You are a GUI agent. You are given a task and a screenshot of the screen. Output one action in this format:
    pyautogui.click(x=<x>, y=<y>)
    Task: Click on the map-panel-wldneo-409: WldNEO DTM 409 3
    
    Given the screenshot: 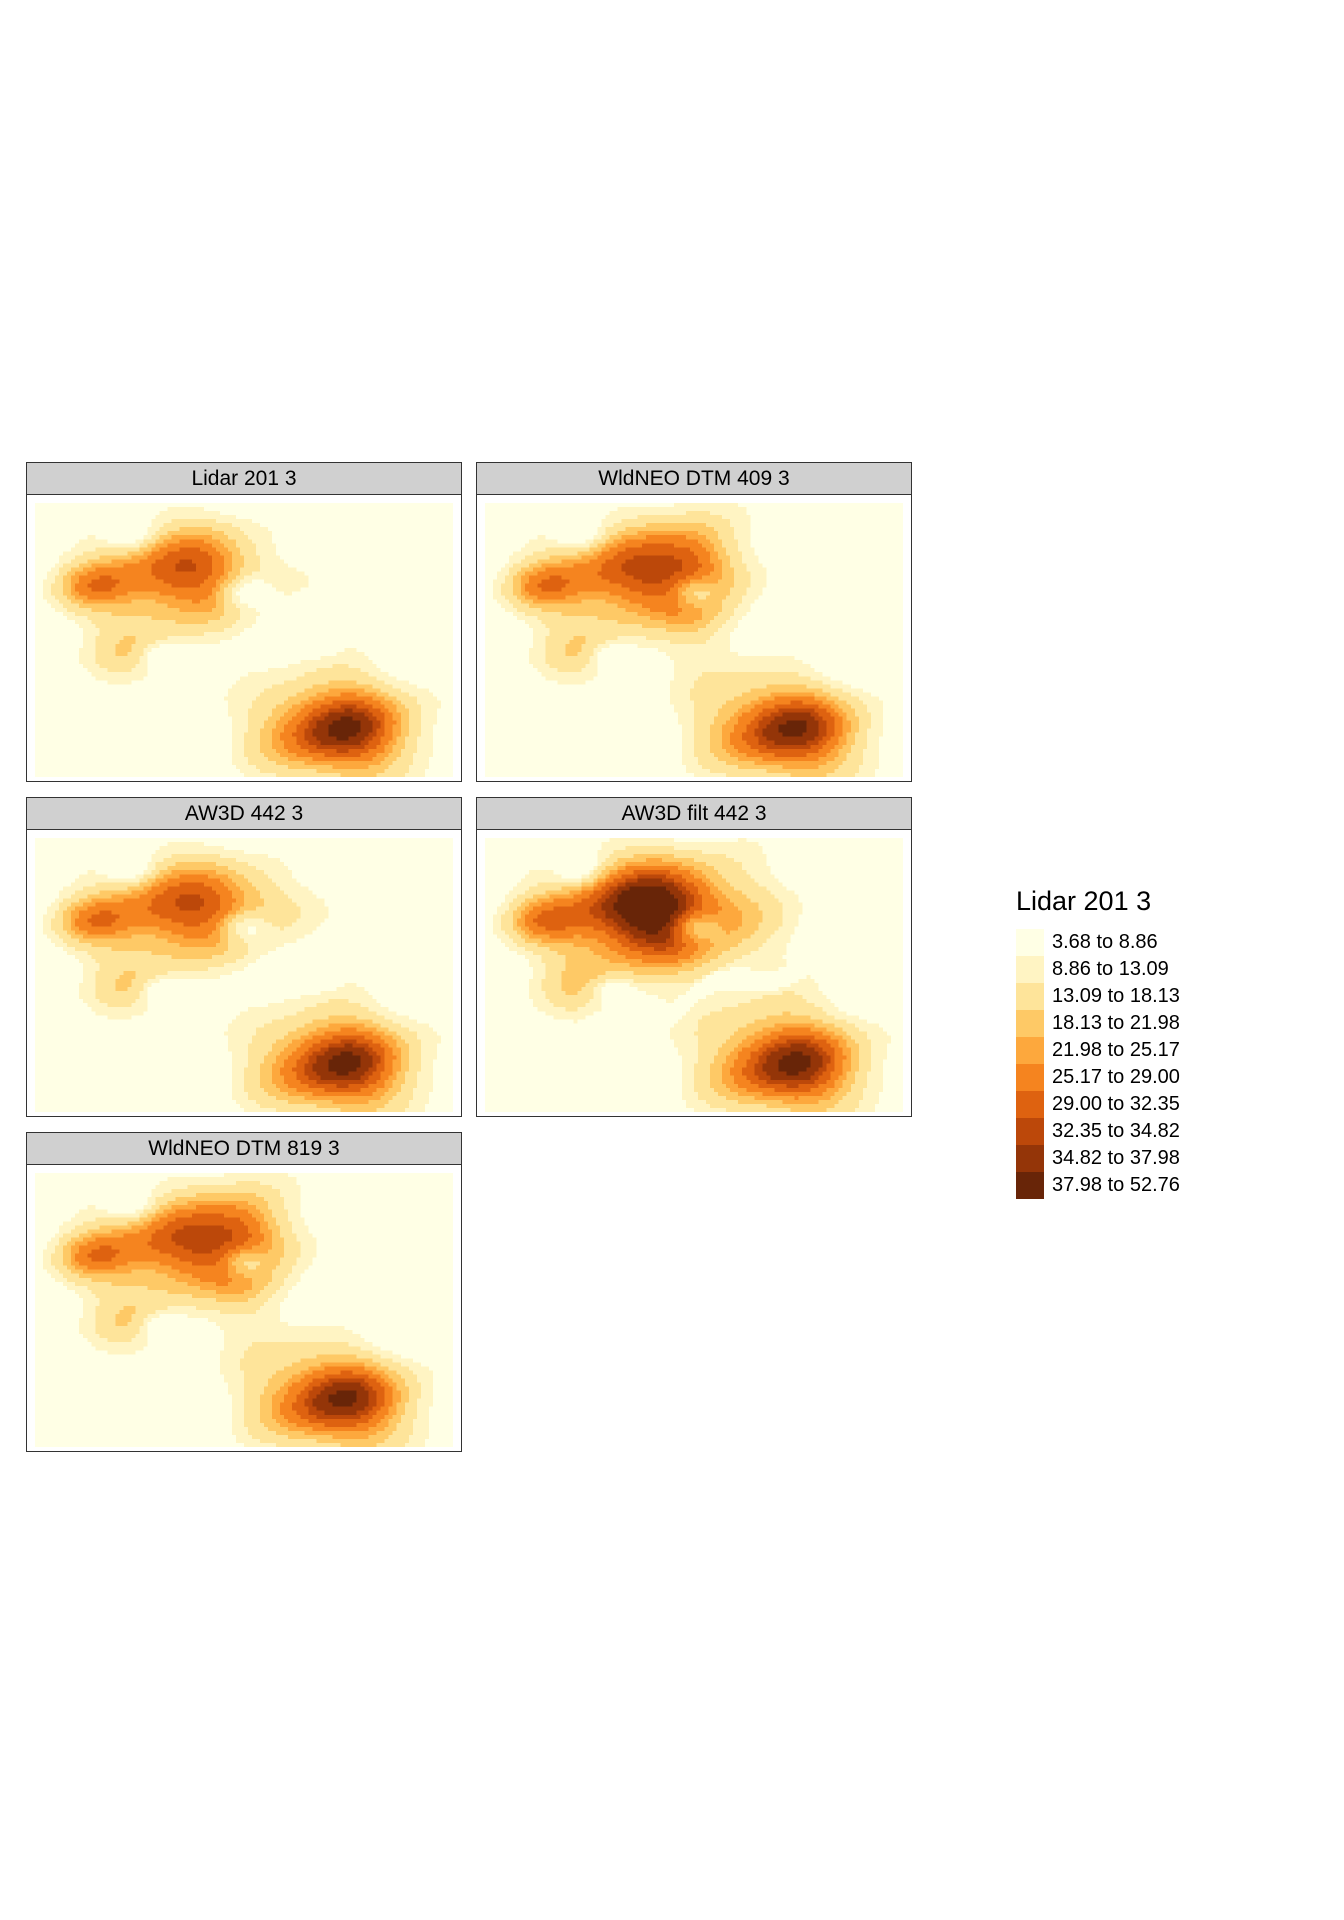 What is the action you would take?
    pyautogui.click(x=694, y=622)
    